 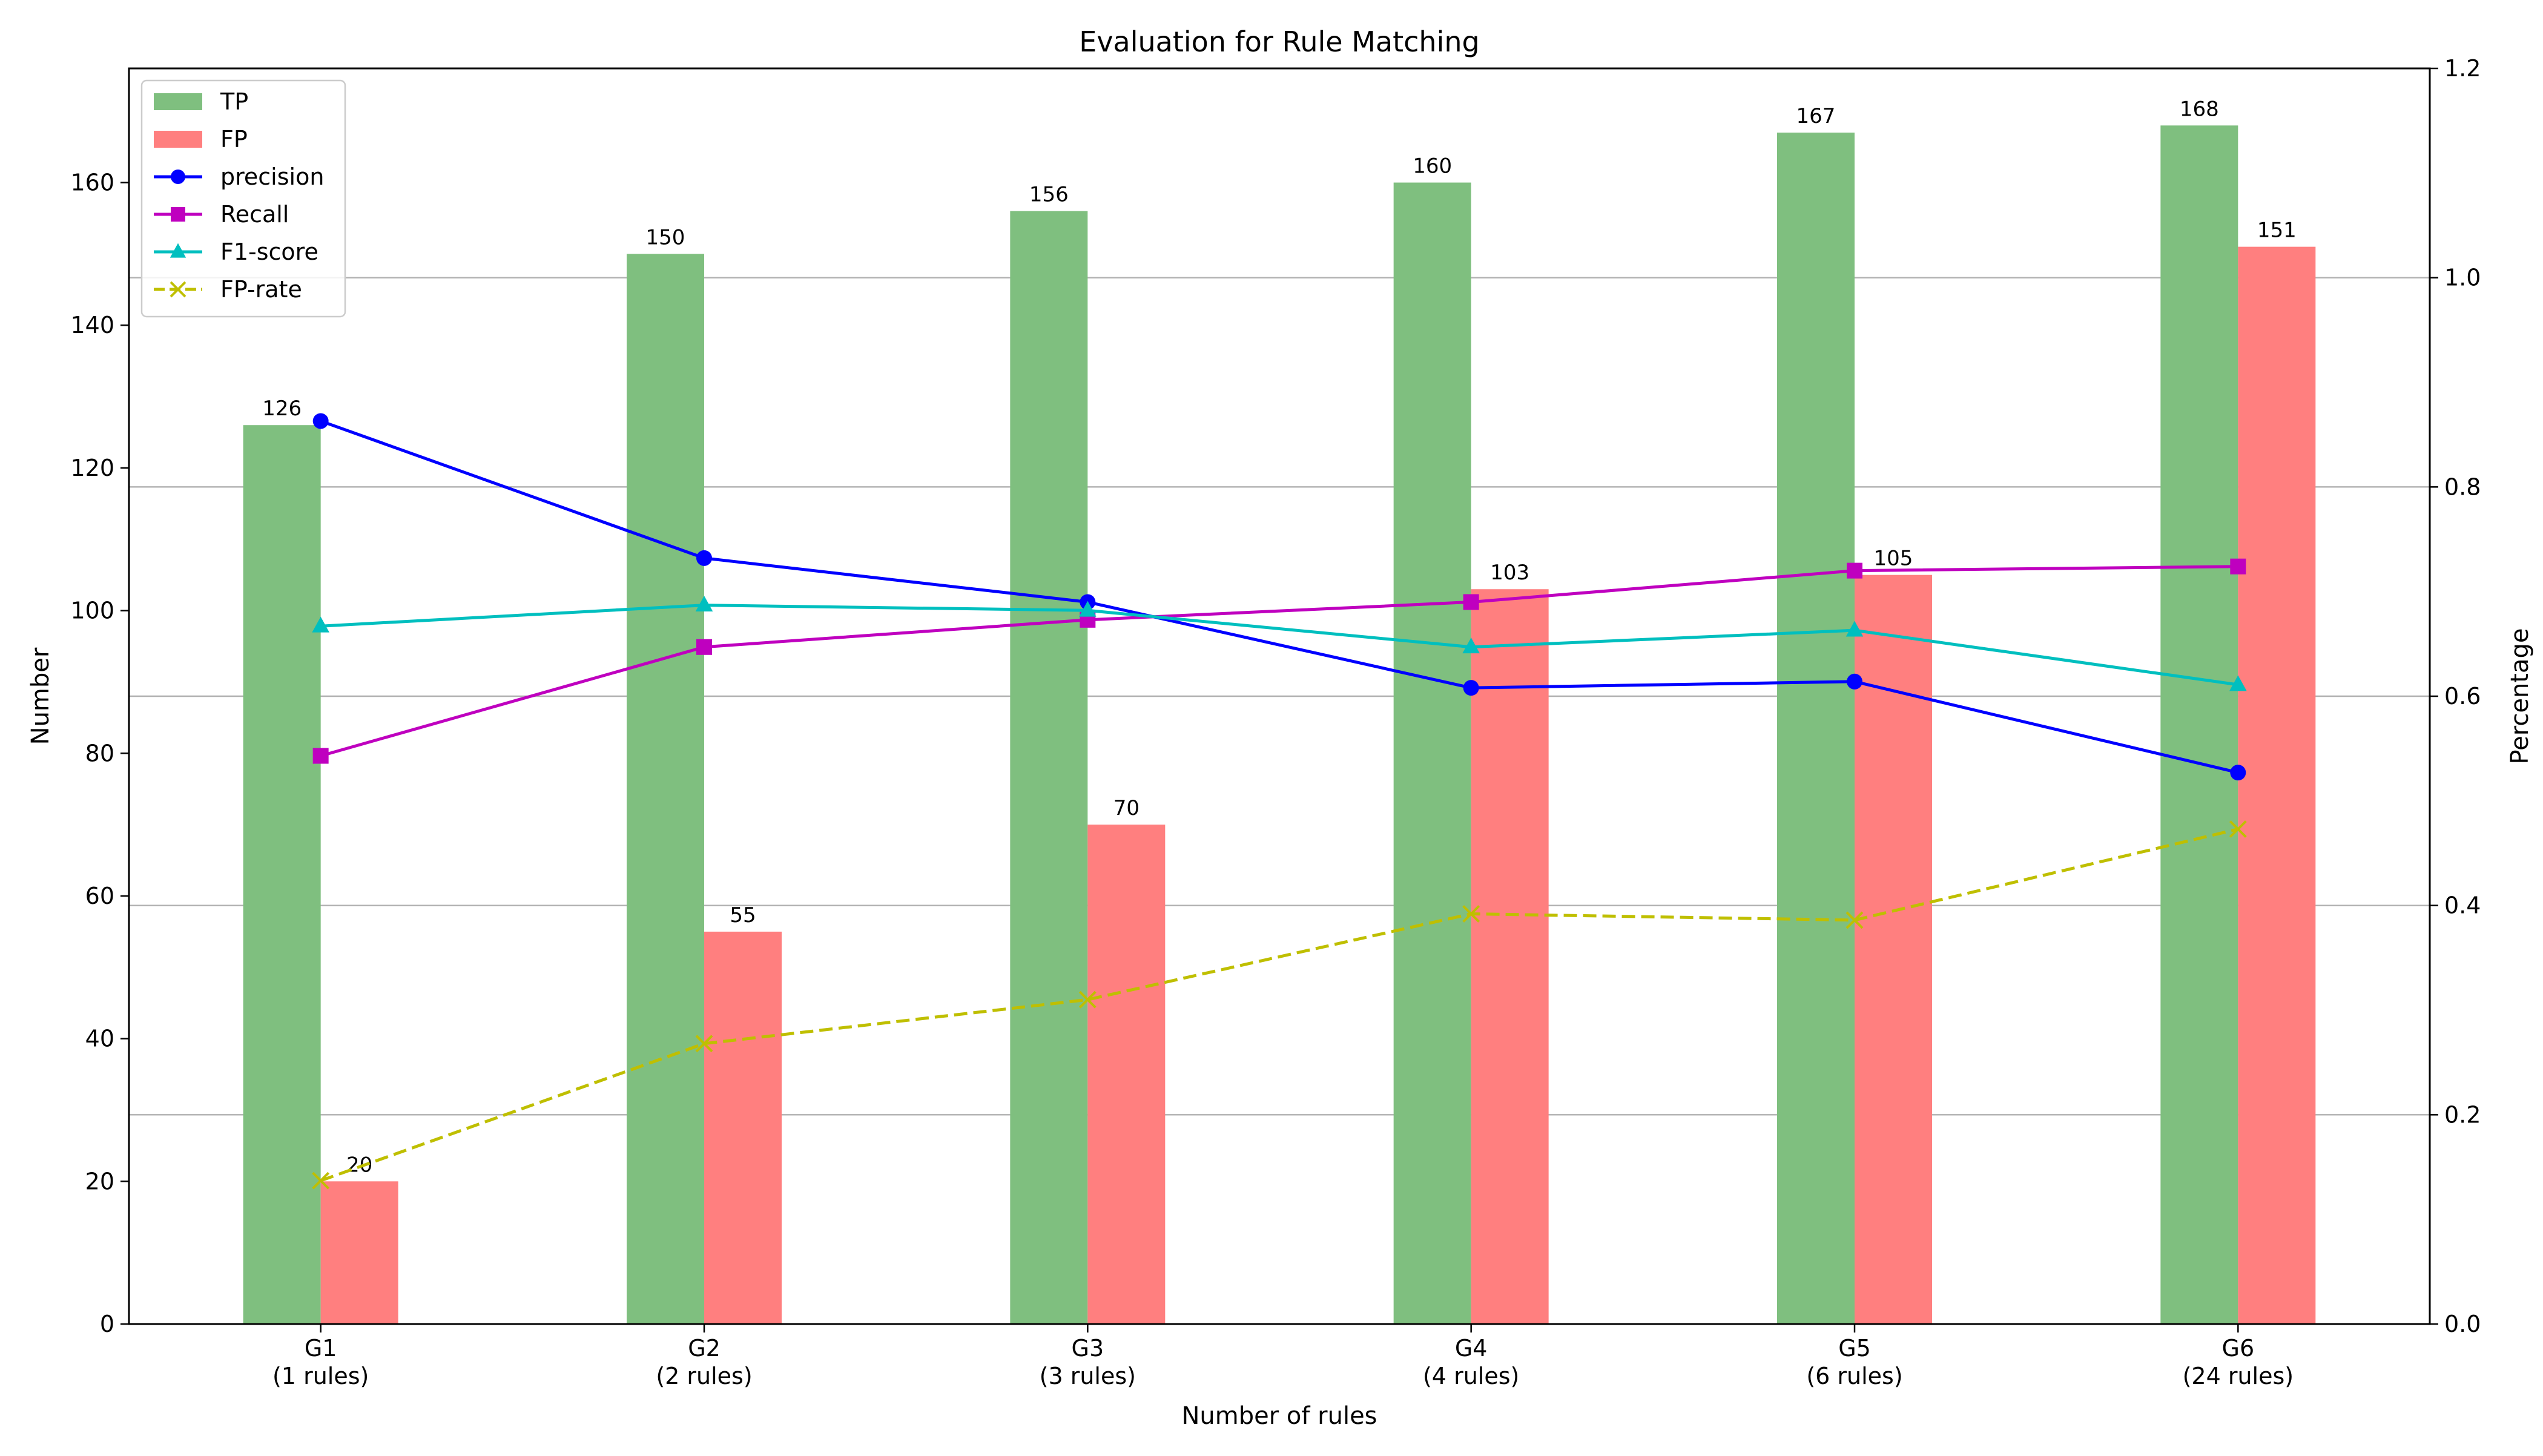 I want to click on legend-label-f1-score: F1-score, so click(x=269, y=252).